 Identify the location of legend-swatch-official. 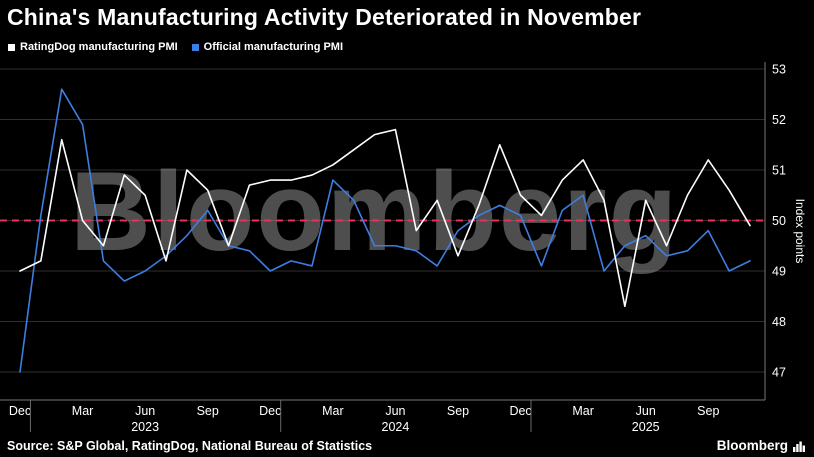
(195, 47).